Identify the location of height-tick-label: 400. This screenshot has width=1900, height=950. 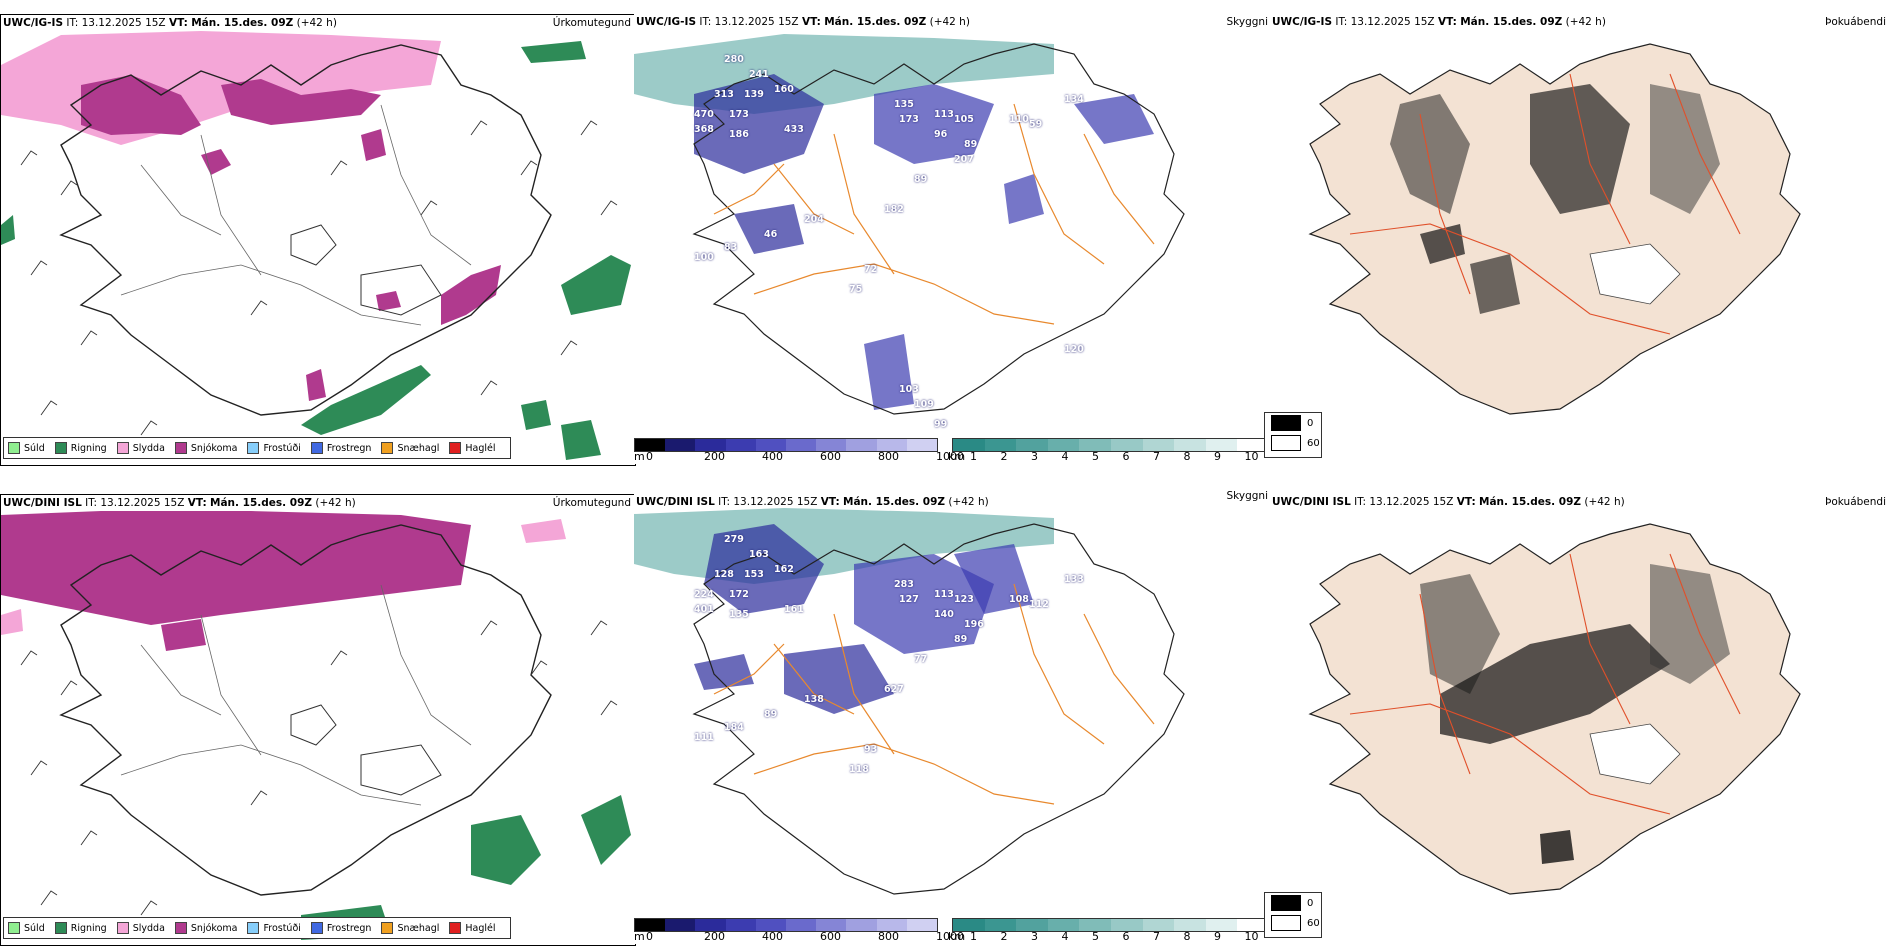
(772, 936).